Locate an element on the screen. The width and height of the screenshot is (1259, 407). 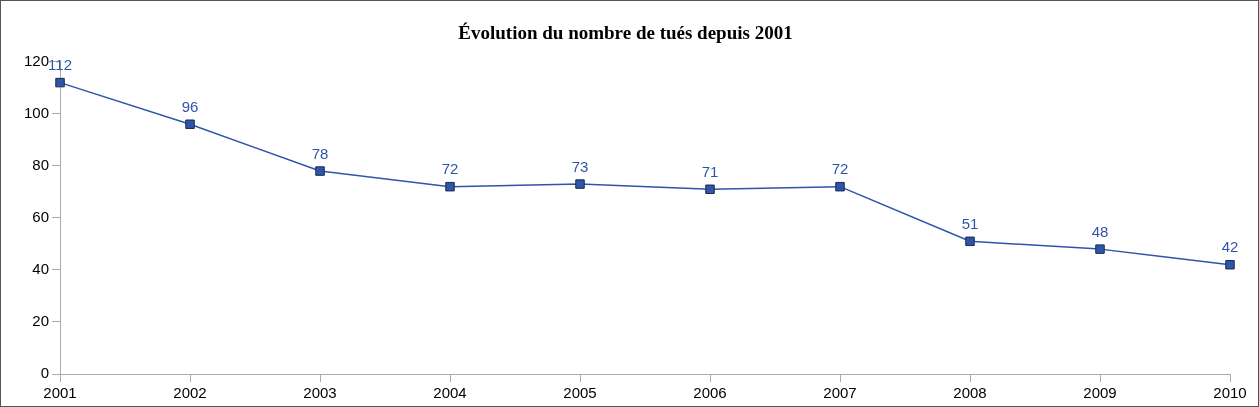
data-label: 42 is located at coordinates (1230, 247).